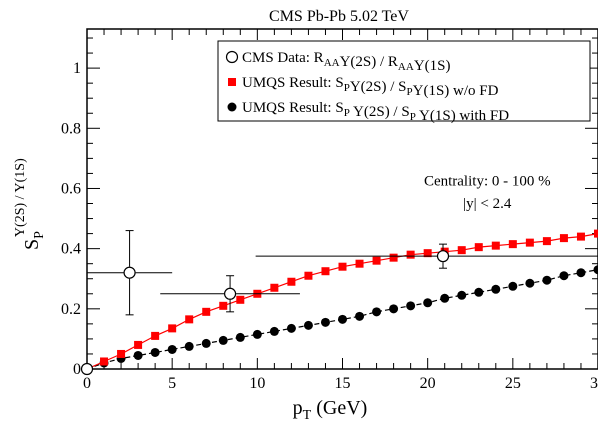 This screenshot has width=598, height=424. What do you see at coordinates (370, 87) in the screenshot?
I see `legend-label: UMQS Result: SPY(2S) / SPY(1S) w/o FD` at bounding box center [370, 87].